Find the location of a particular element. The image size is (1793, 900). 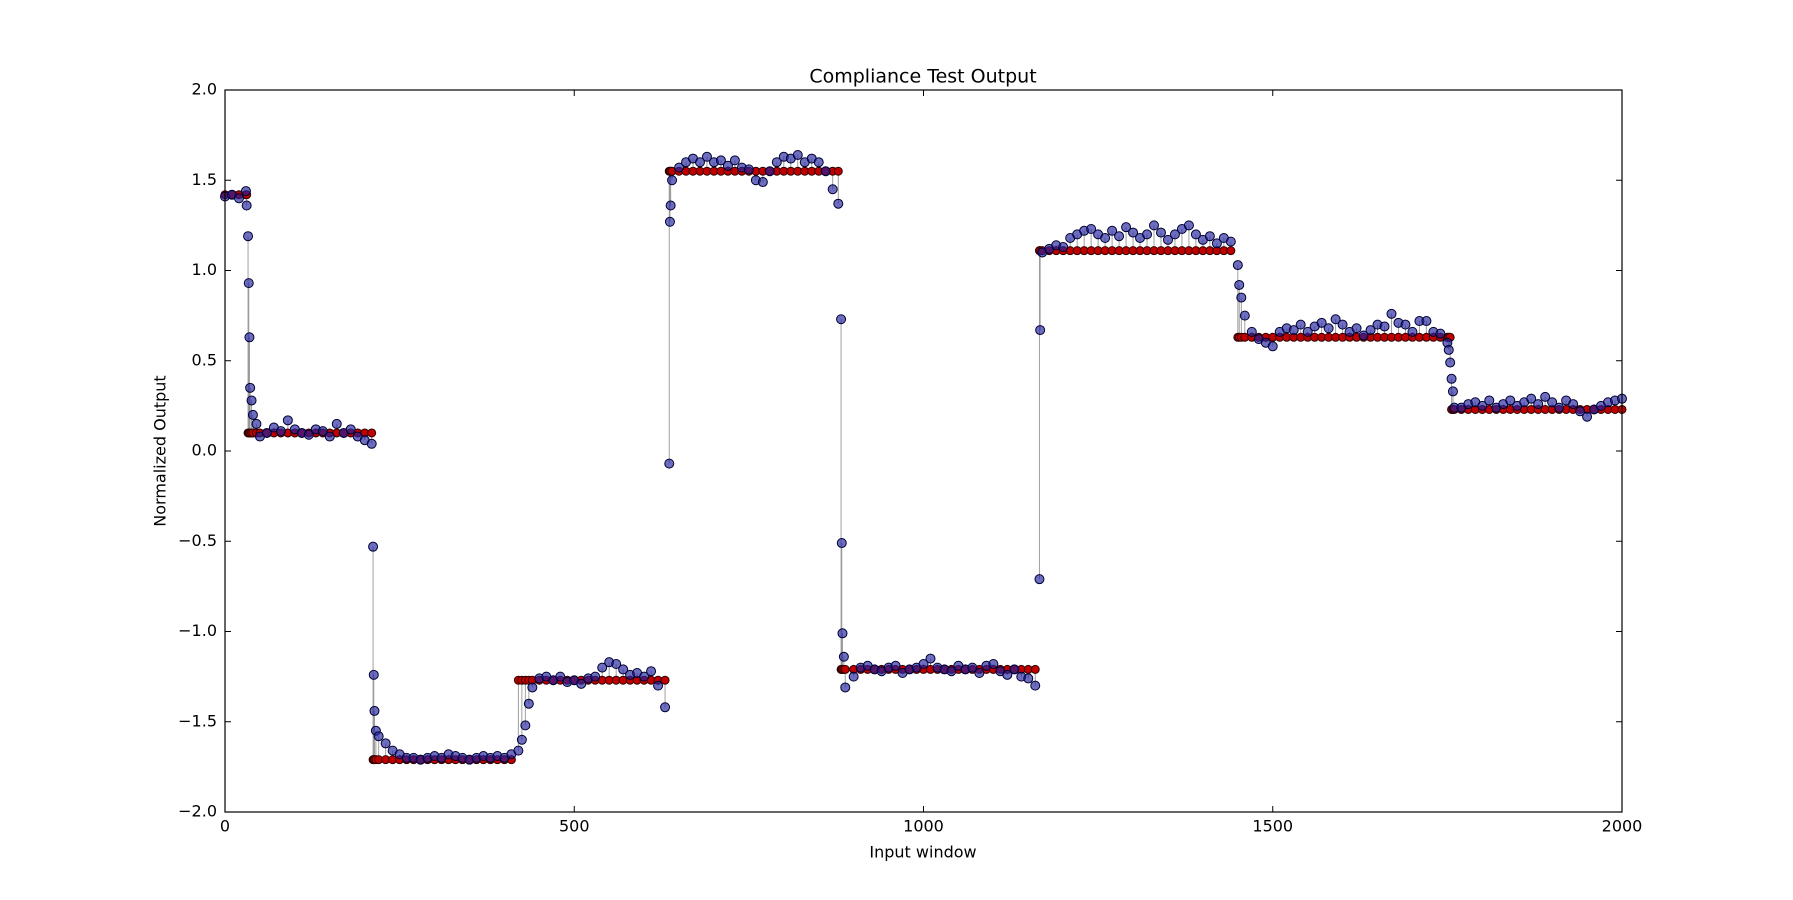

y-tick-label: −1.0 is located at coordinates (197, 630).